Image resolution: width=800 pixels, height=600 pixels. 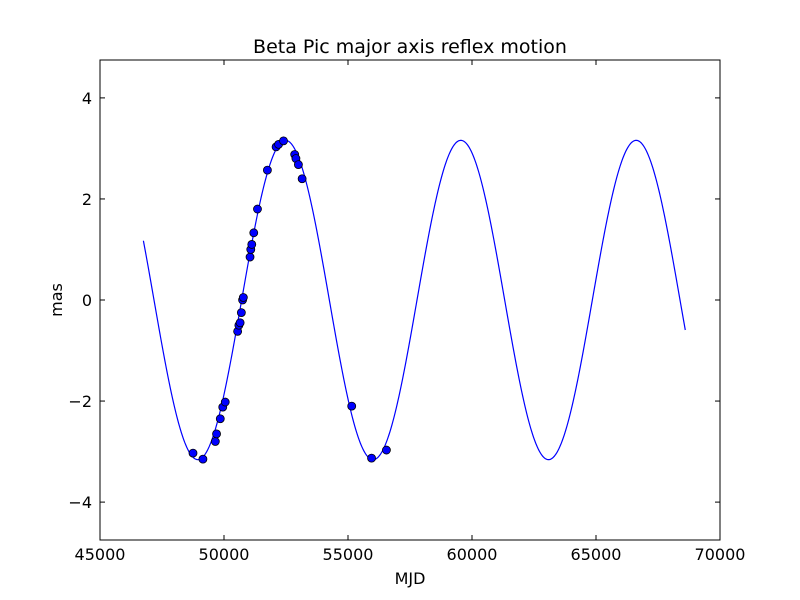 What do you see at coordinates (596, 554) in the screenshot?
I see `x-tick-label: 65000` at bounding box center [596, 554].